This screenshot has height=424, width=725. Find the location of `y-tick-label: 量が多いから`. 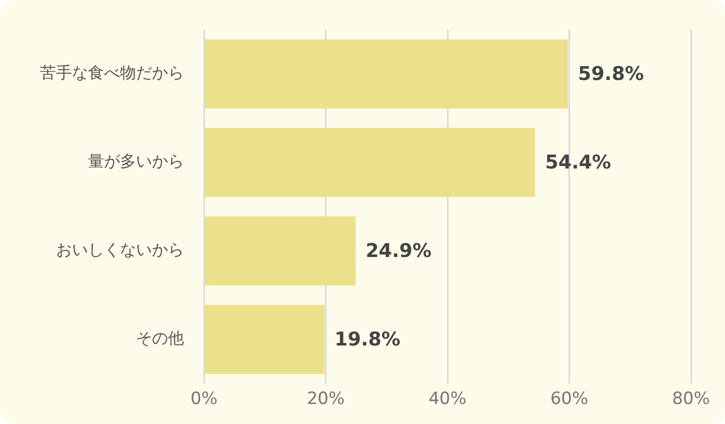

y-tick-label: 量が多いから is located at coordinates (136, 161).